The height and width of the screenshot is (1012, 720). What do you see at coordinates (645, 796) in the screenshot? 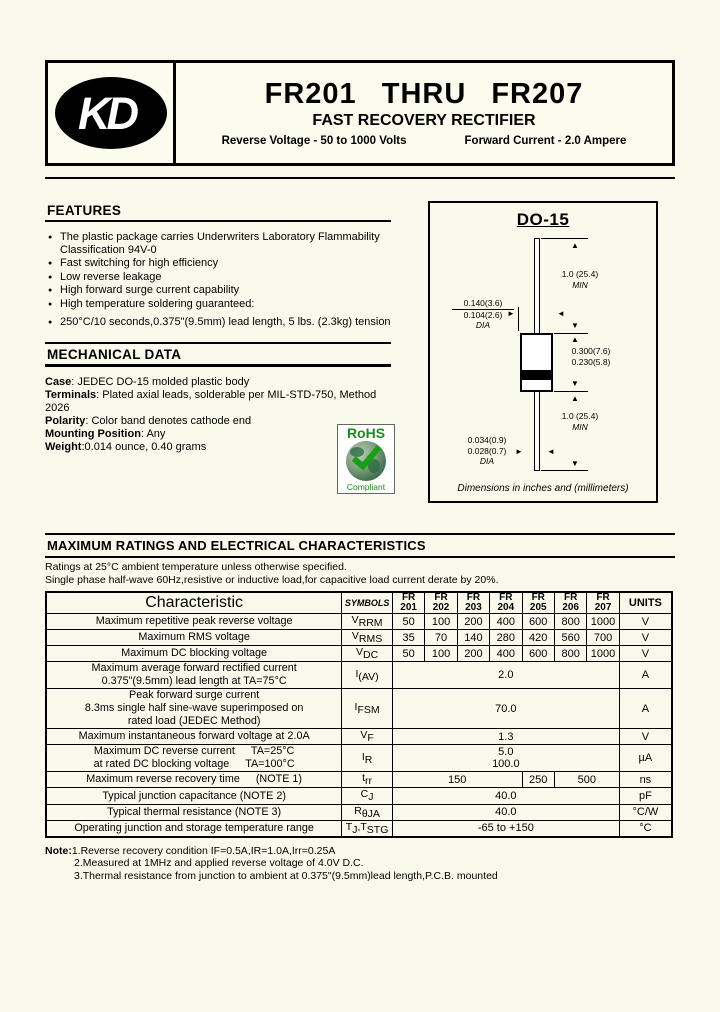
I see `cell-unit: pF` at bounding box center [645, 796].